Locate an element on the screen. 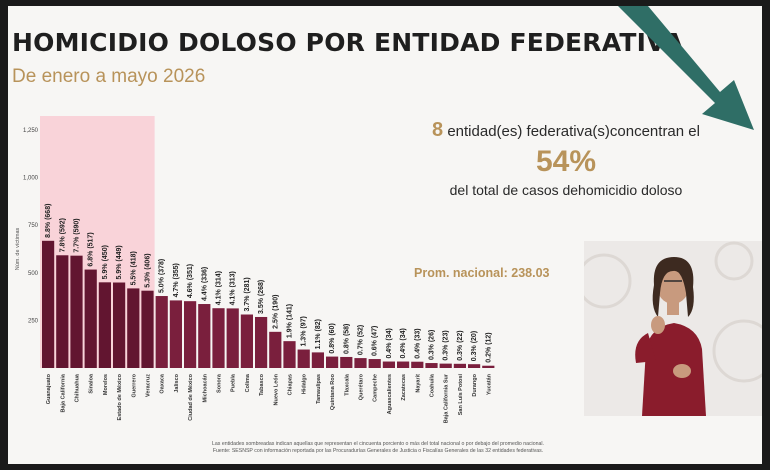  data-label: 4.1% (314) is located at coordinates (219, 288).